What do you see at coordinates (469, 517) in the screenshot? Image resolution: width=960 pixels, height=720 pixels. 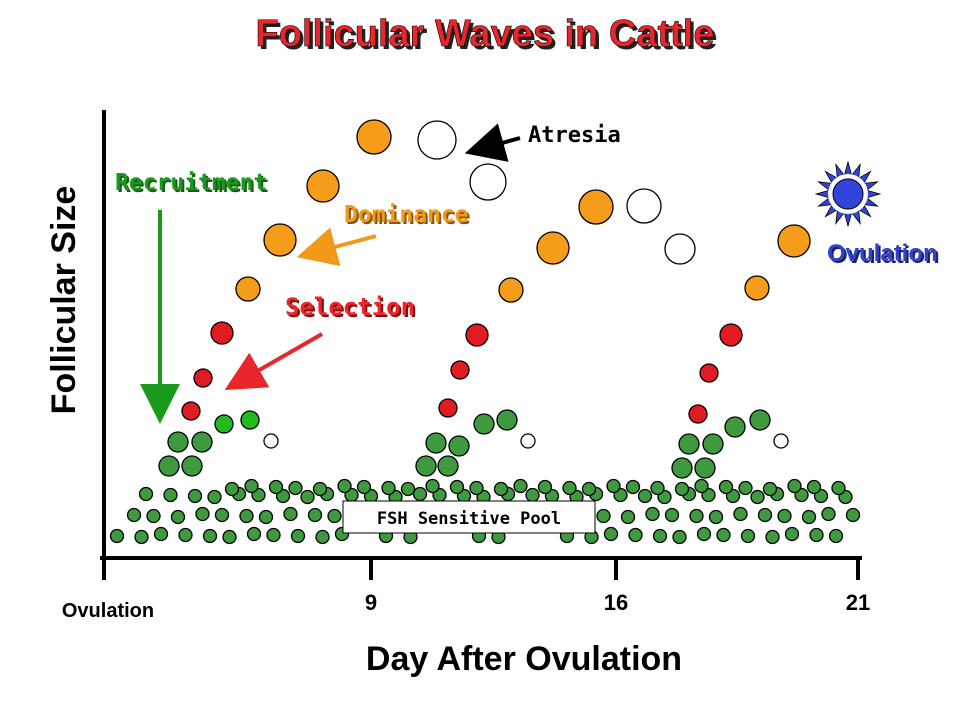 I see `fsh-pool-label-box` at bounding box center [469, 517].